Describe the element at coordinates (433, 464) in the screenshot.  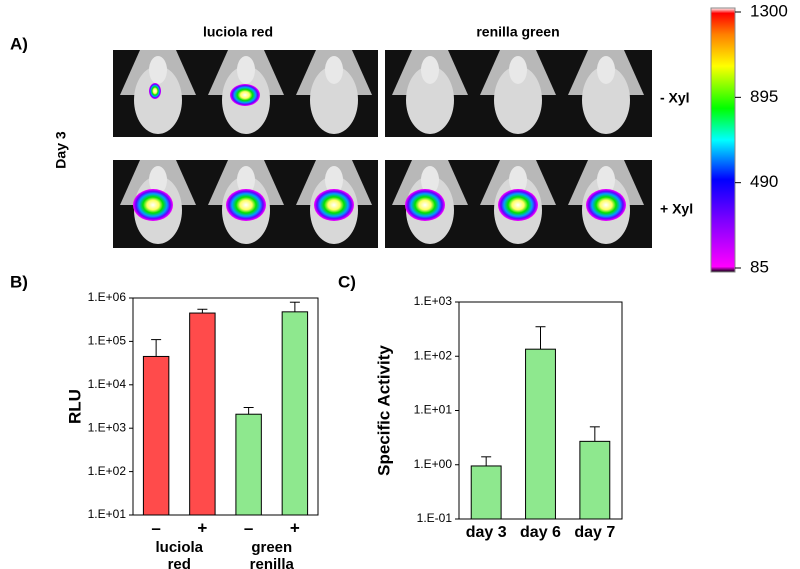
I see `y-tick-label: 1.E+00` at that location.